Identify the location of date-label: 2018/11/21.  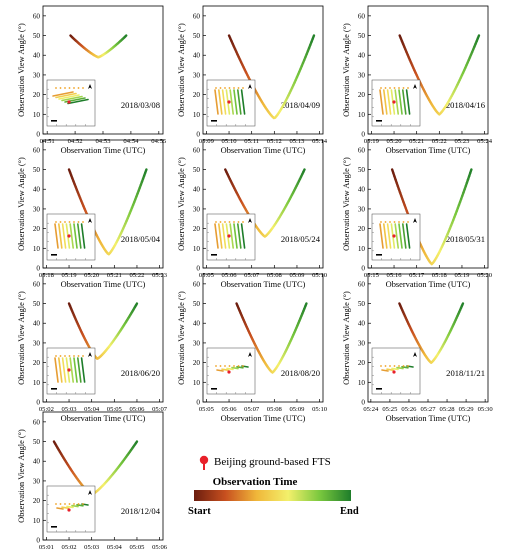
(465, 373).